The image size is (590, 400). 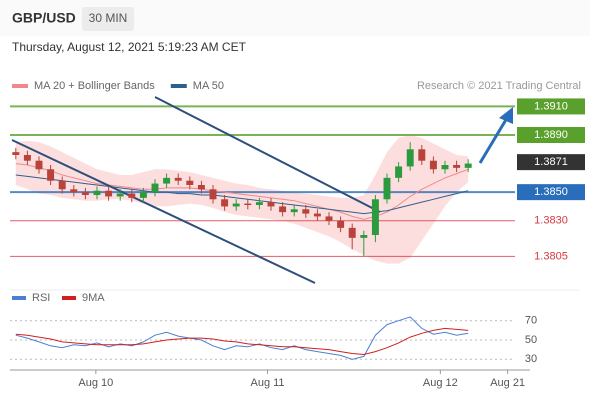 I want to click on level-label: 1.3850, so click(x=551, y=192).